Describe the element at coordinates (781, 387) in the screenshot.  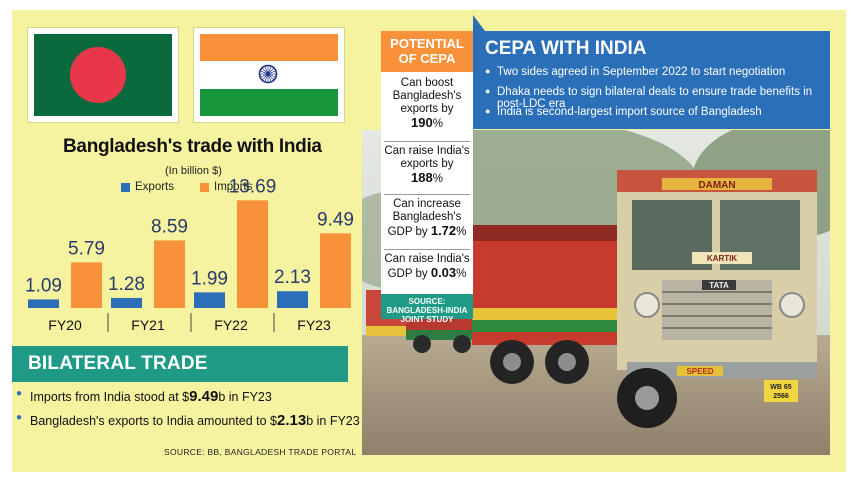
I see `photo-plate-line1: WB 65` at that location.